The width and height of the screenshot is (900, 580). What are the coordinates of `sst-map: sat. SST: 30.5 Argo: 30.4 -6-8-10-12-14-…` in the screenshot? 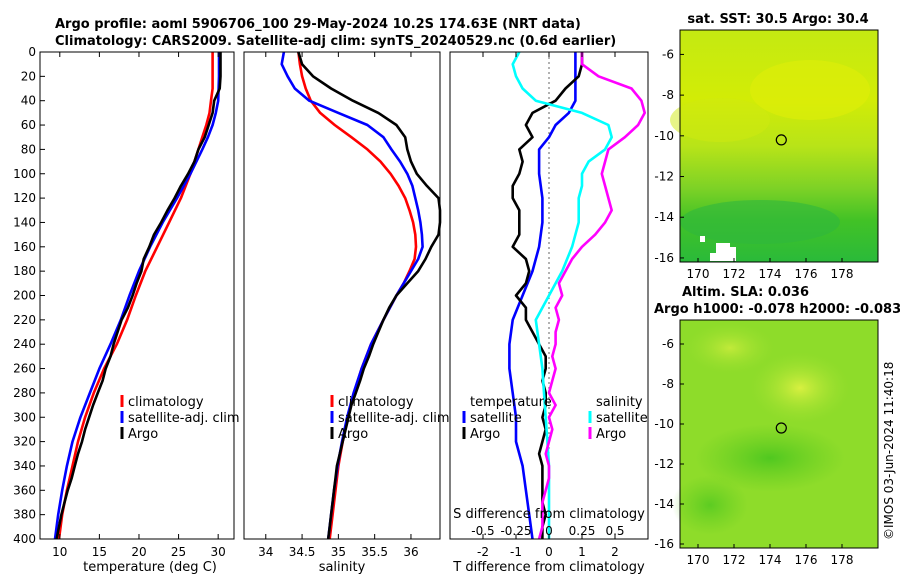 It's located at (766, 146).